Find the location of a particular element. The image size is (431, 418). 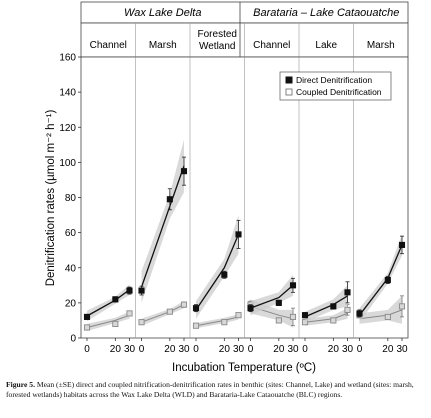

y-tick-label: 60 is located at coordinates (71, 233).